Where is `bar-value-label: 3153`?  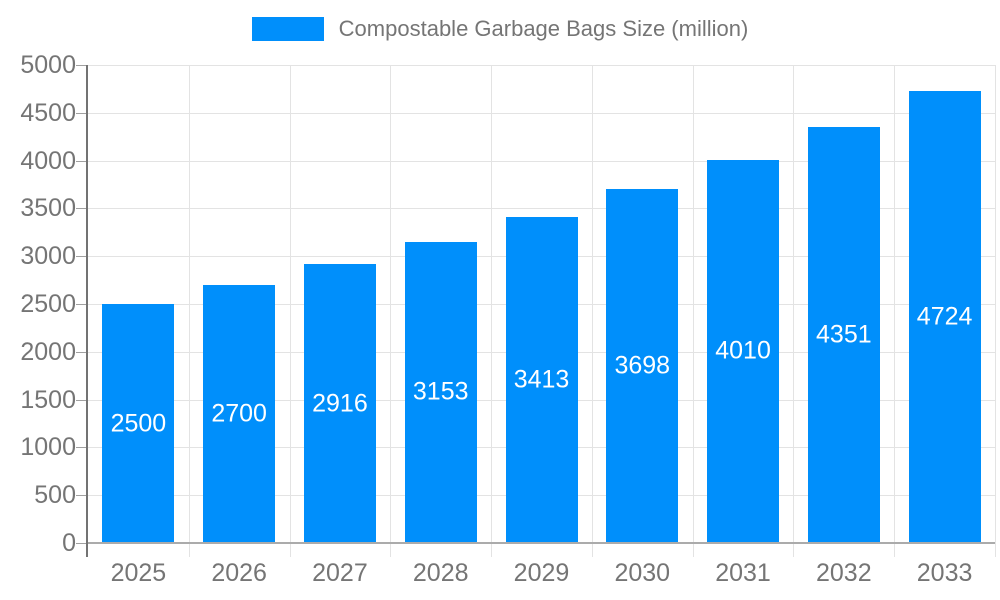
bar-value-label: 3153 is located at coordinates (440, 391).